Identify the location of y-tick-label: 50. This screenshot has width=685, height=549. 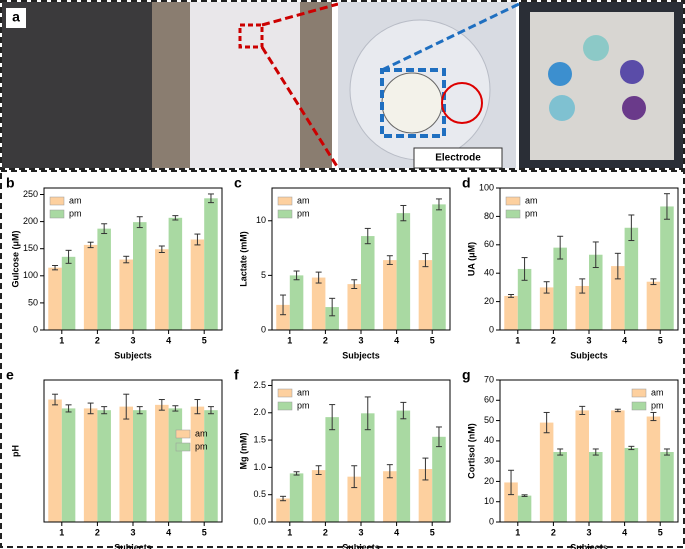
(489, 420).